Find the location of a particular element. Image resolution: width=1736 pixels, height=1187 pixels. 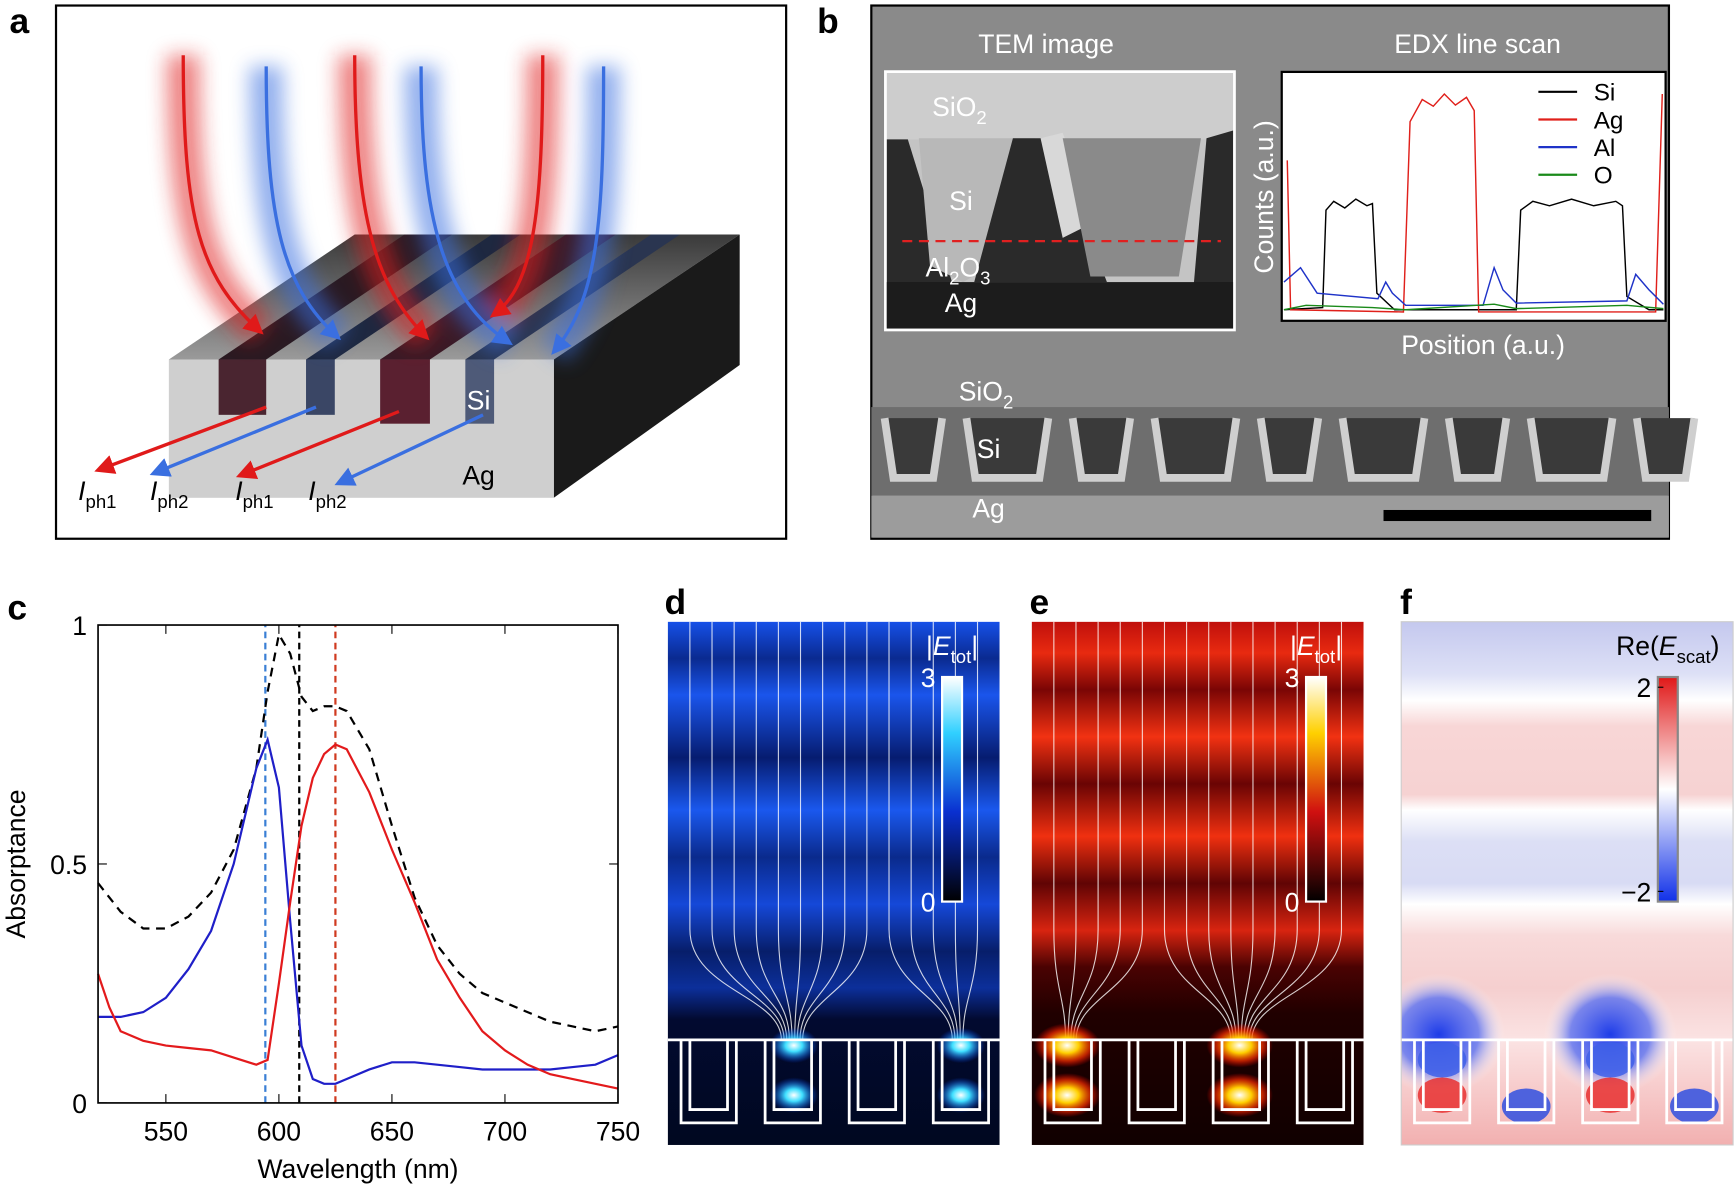

x-tick-label: 600 is located at coordinates (279, 1132).